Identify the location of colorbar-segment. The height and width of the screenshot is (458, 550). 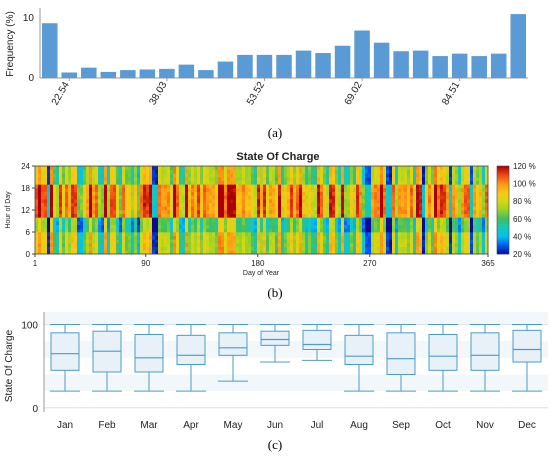
(503, 189).